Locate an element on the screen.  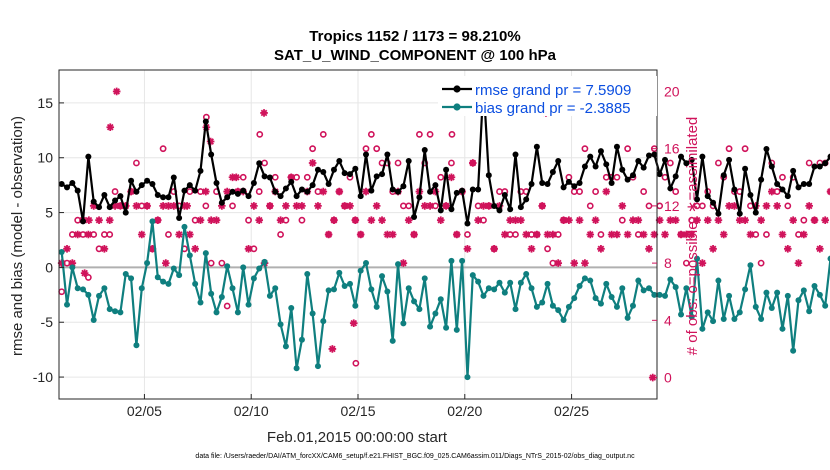
x-tick-label: 02/15 is located at coordinates (357, 411).